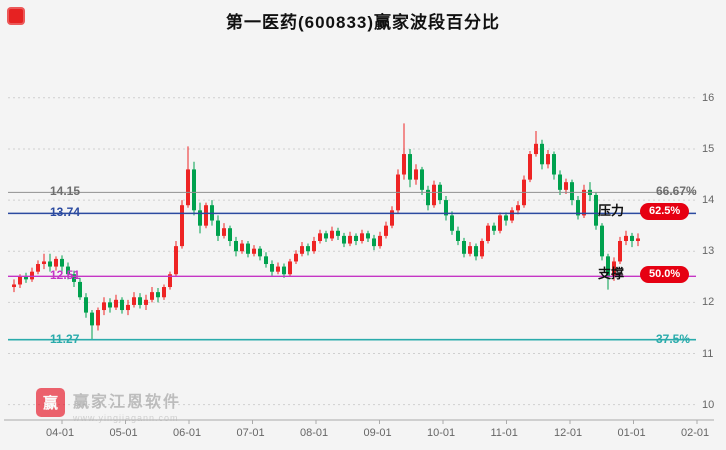 Image resolution: width=726 pixels, height=450 pixels. I want to click on watermark-logo-icon: 赢, so click(50, 402).